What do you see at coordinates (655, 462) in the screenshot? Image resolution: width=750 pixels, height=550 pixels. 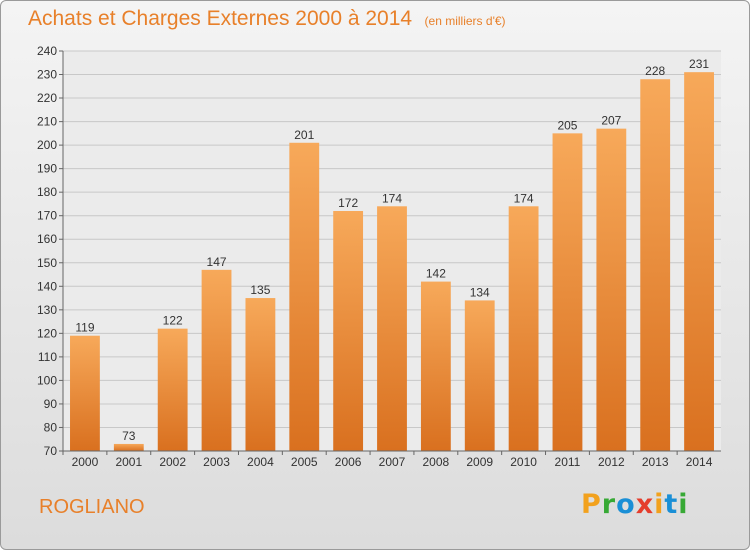 I see `x-tick-label: 2013` at bounding box center [655, 462].